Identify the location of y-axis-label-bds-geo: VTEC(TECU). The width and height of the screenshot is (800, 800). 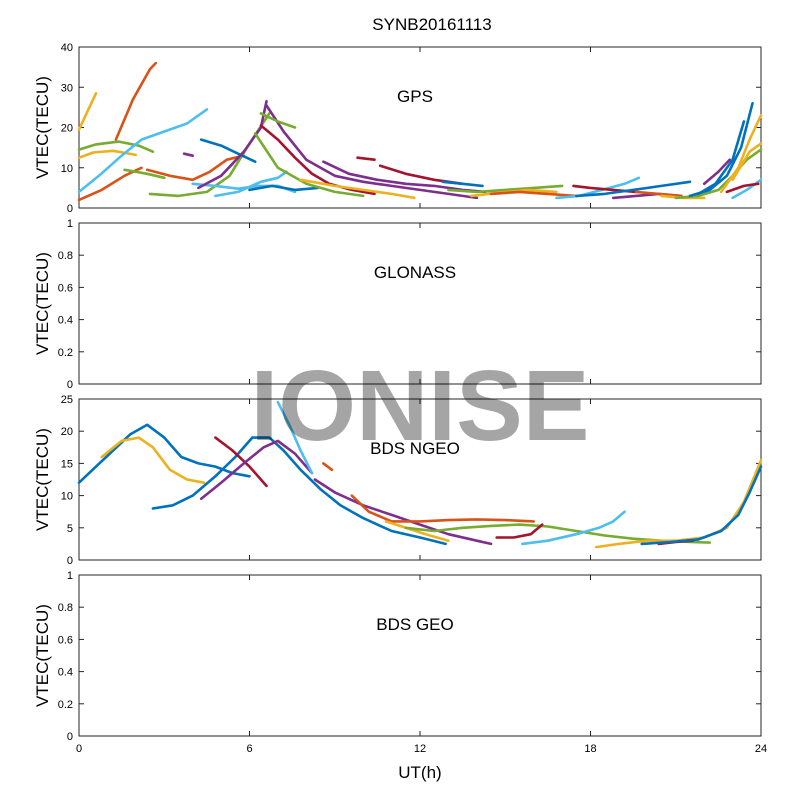
(42, 655).